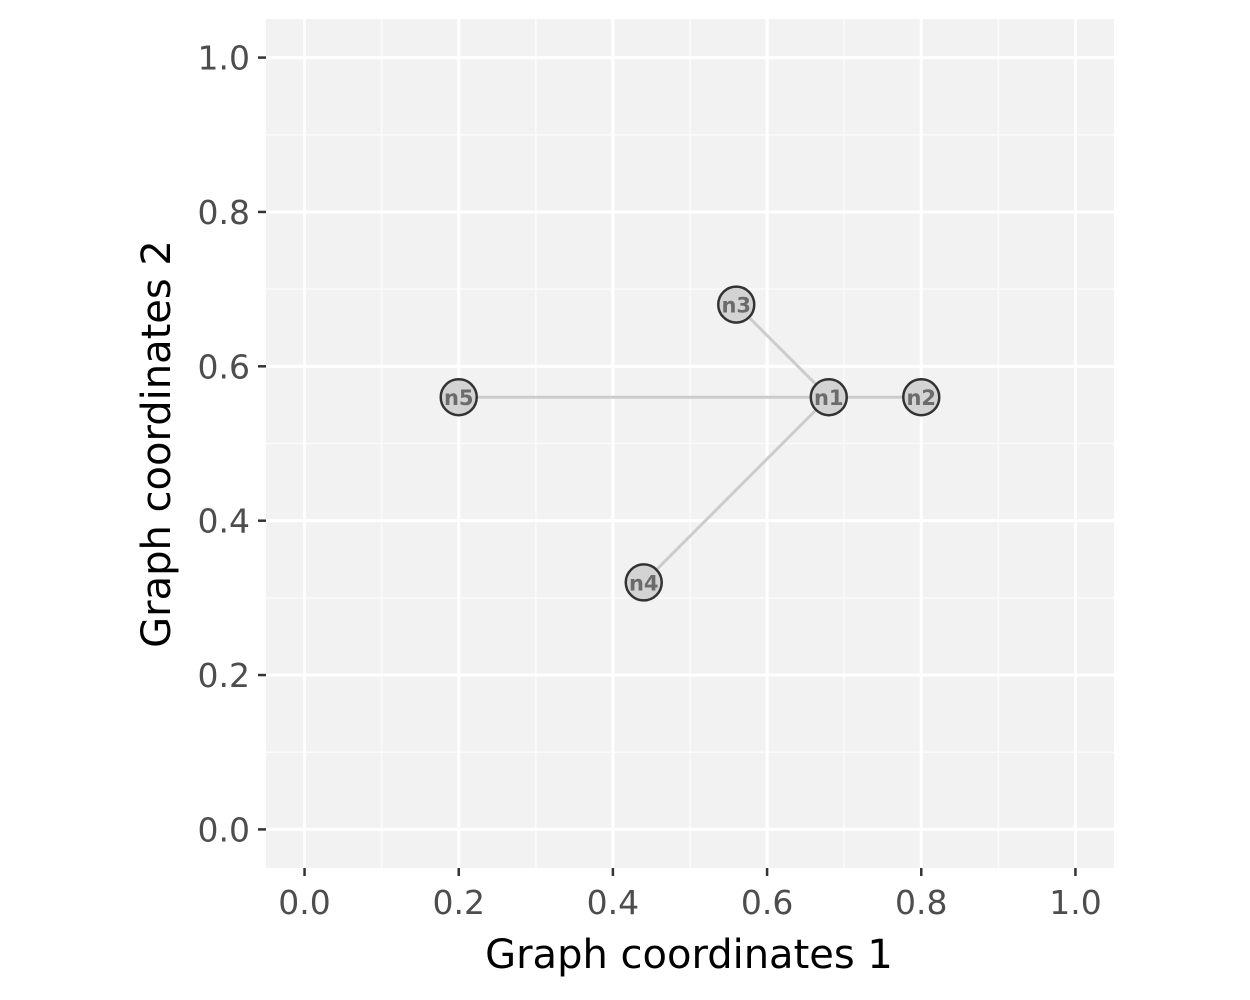 Image resolution: width=1250 pixels, height=1000 pixels. I want to click on x-tick-label: 1.0, so click(1075, 902).